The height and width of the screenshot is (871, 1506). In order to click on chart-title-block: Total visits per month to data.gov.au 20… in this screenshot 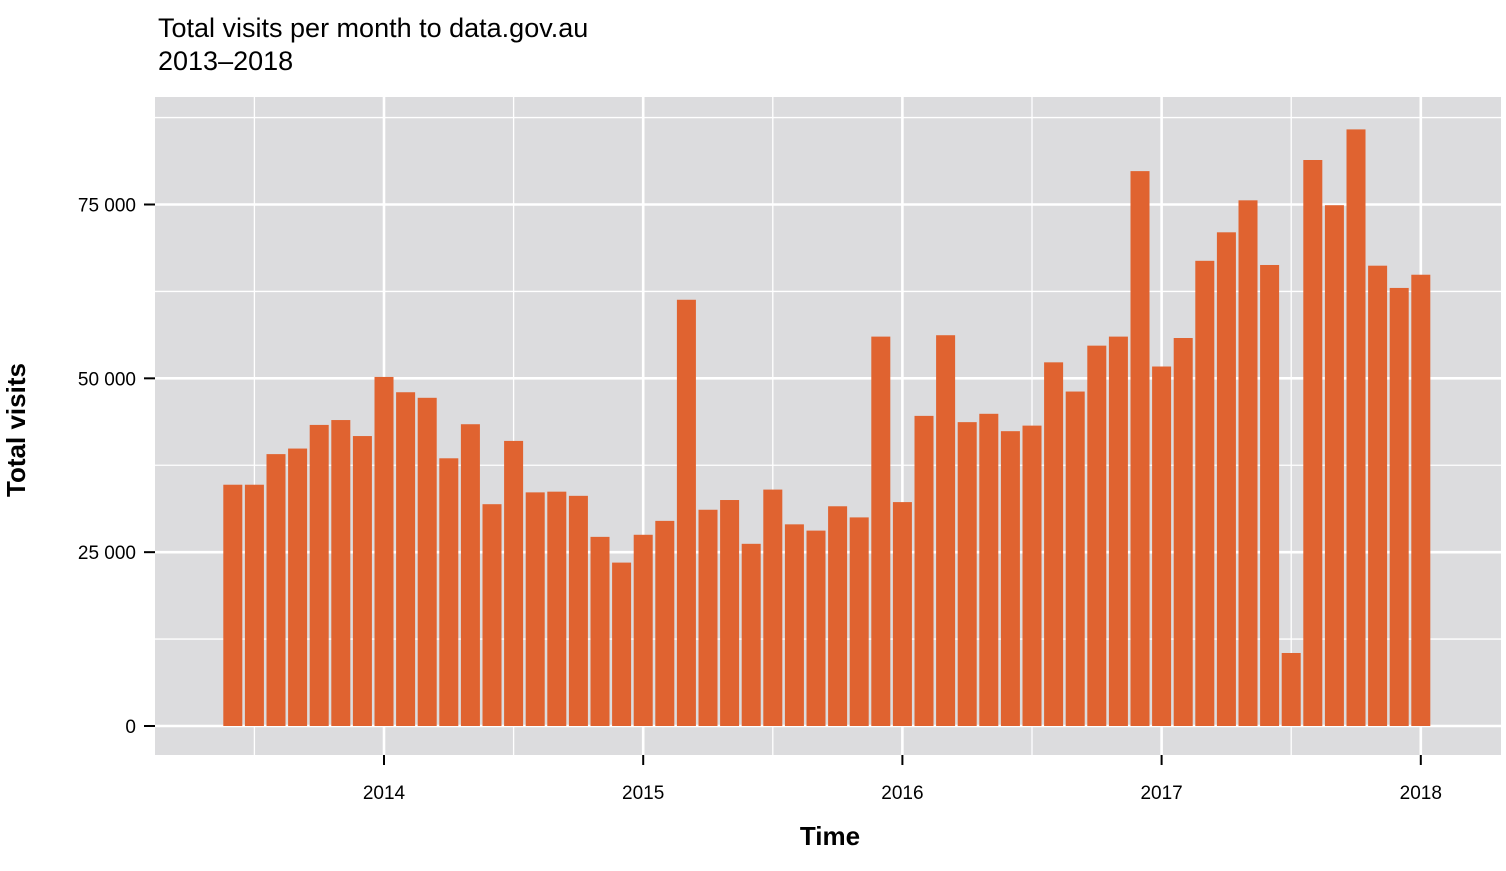, I will do `click(373, 45)`.